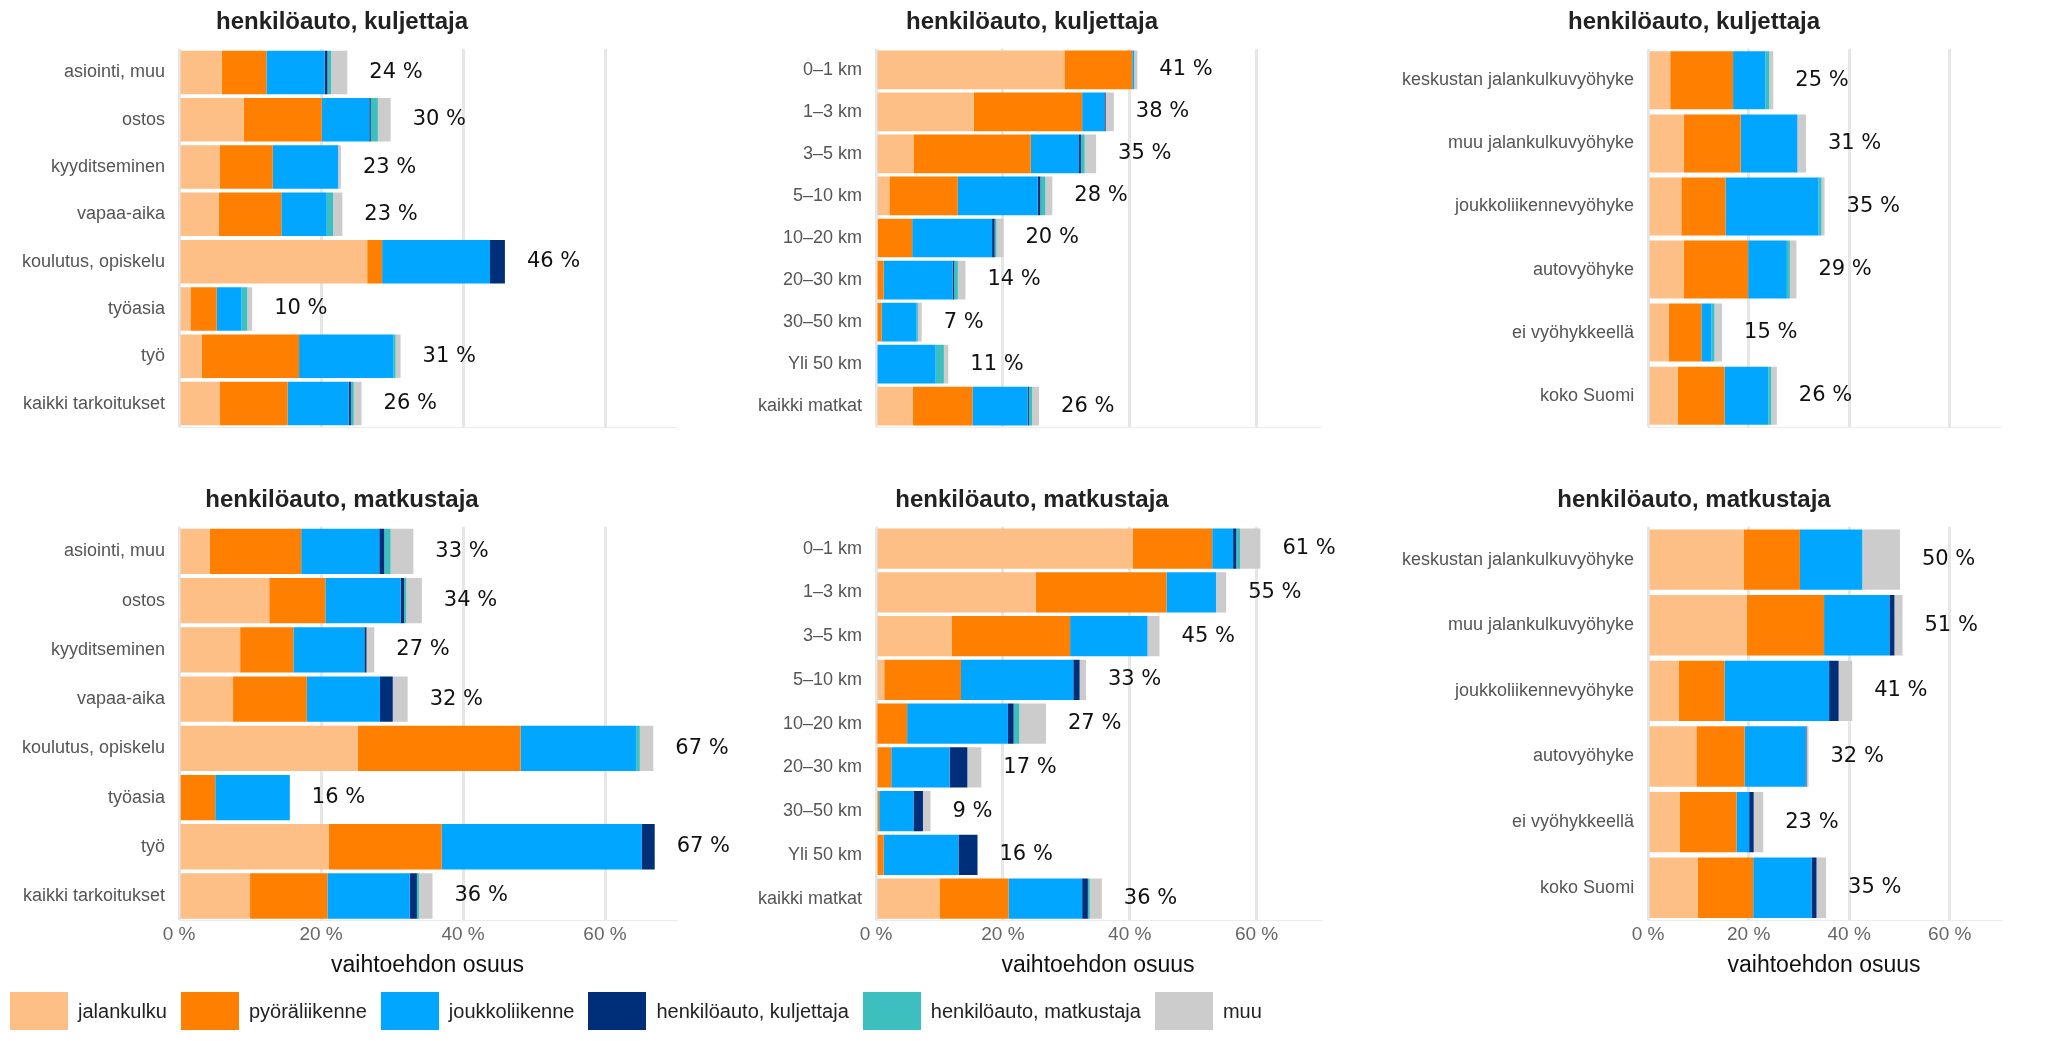  Describe the element at coordinates (301, 307) in the screenshot. I see `total-label: 10 %` at that location.